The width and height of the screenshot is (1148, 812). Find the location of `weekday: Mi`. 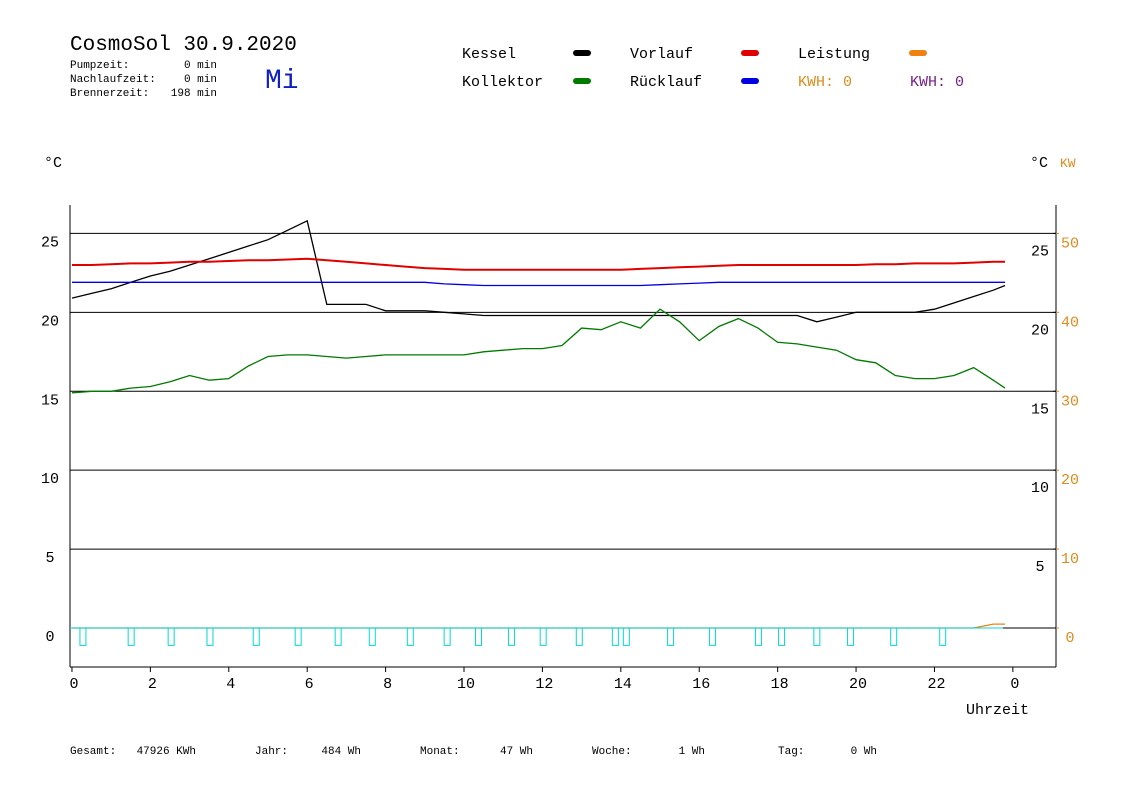

weekday: Mi is located at coordinates (282, 81).